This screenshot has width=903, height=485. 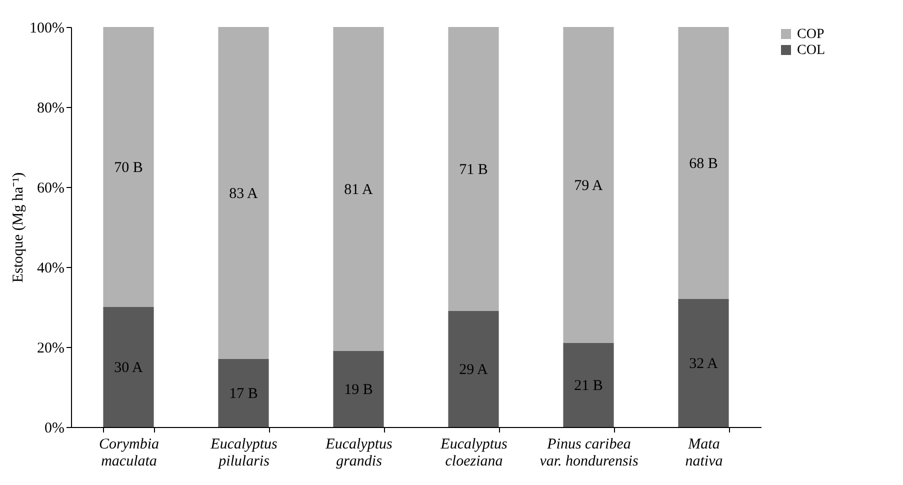 I want to click on data-label: 19 B, so click(x=358, y=390).